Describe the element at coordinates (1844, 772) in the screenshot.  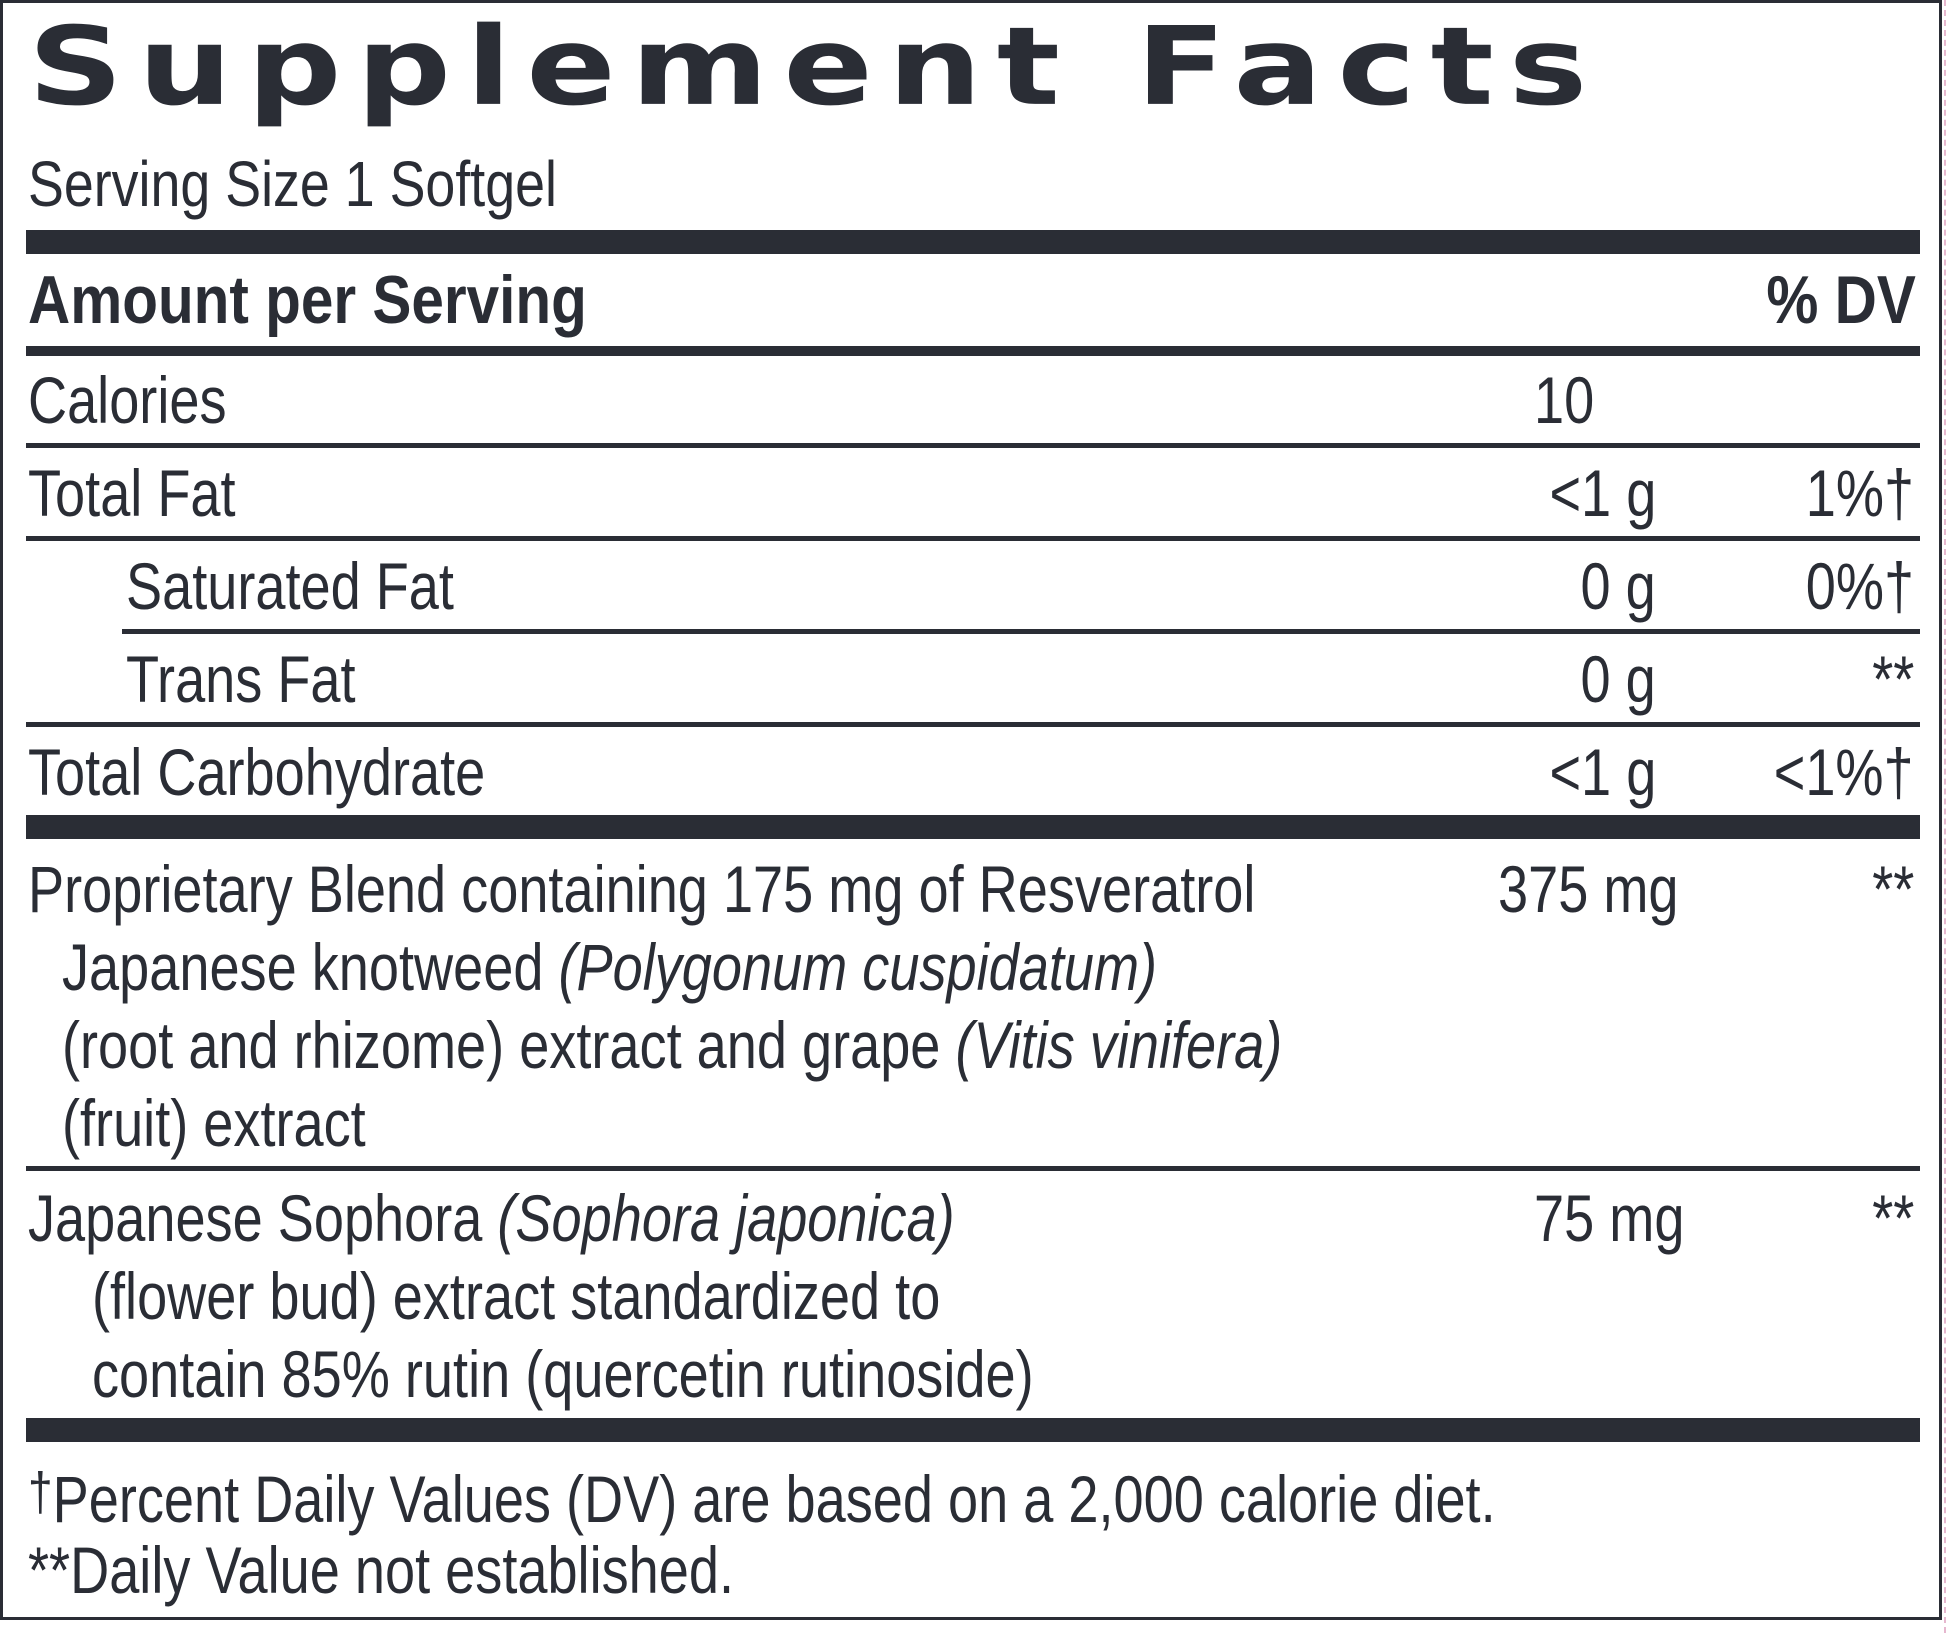
I see `total-carb-dv: <1%†` at that location.